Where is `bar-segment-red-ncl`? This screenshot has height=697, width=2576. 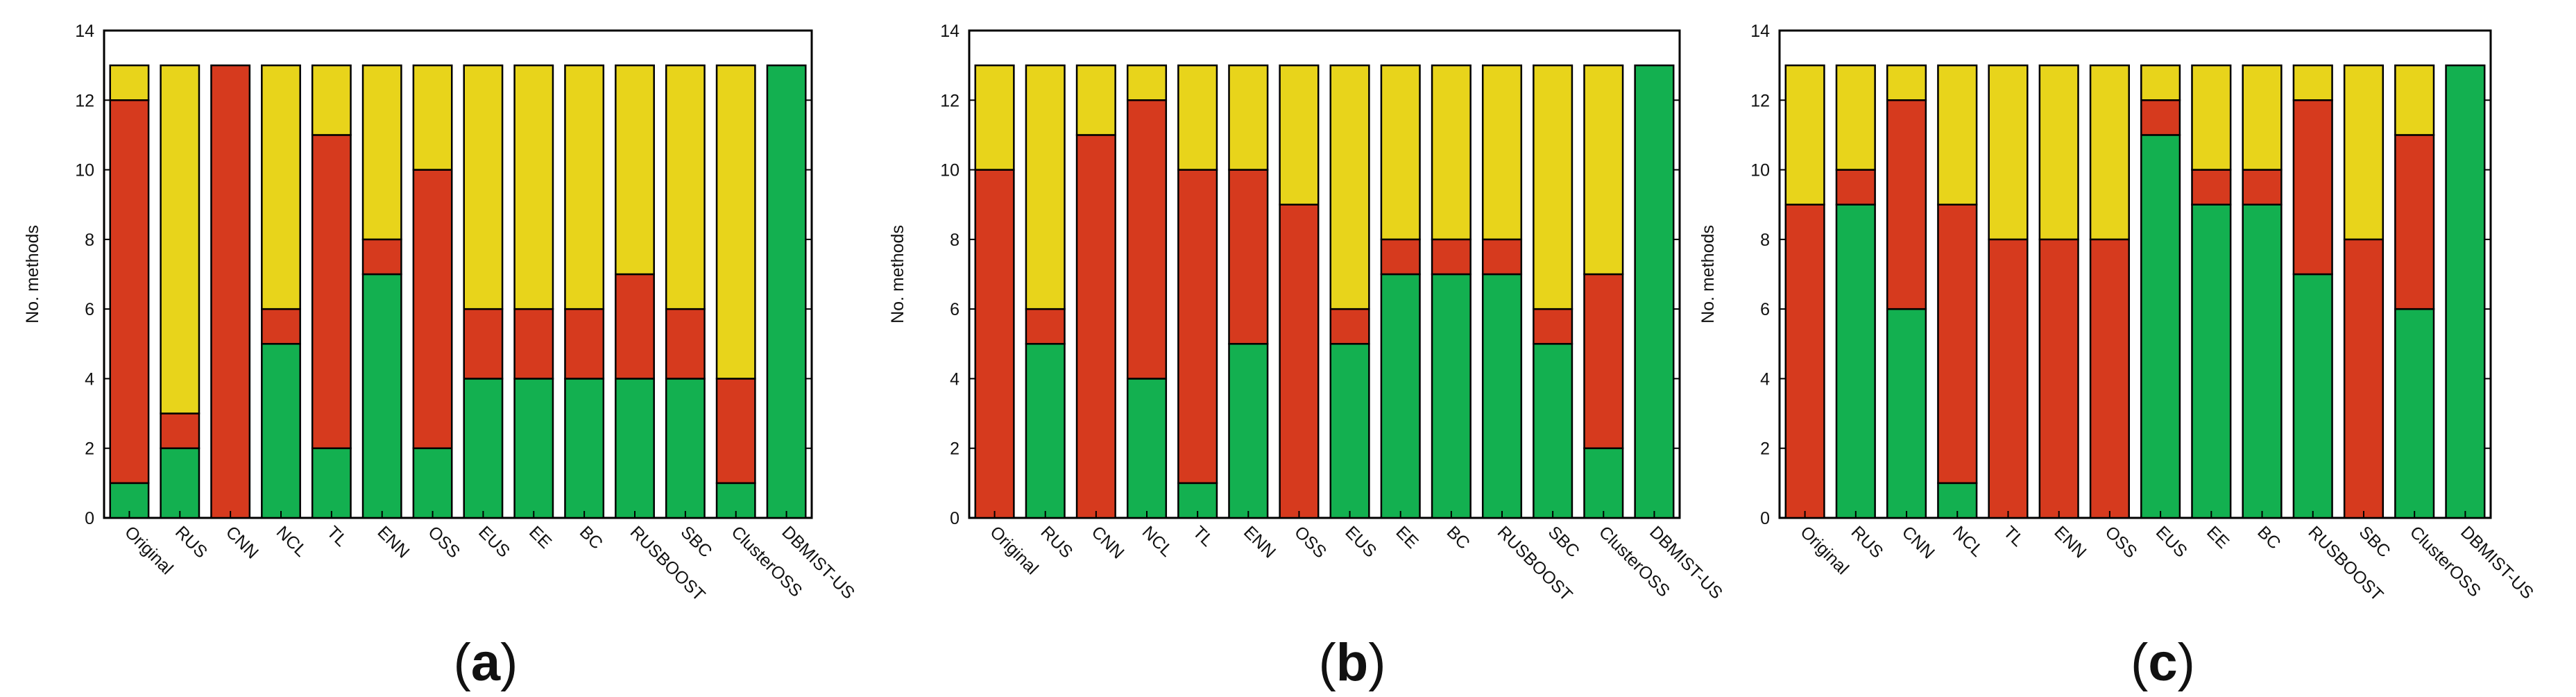
bar-segment-red-ncl is located at coordinates (1147, 240).